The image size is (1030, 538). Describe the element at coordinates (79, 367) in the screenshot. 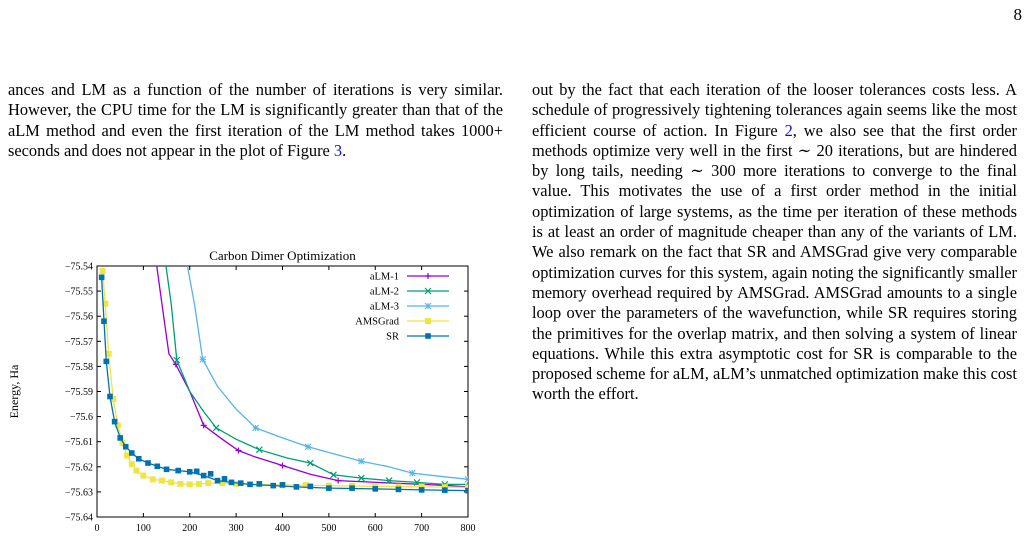

I see `y-tick-label: −75.58` at that location.